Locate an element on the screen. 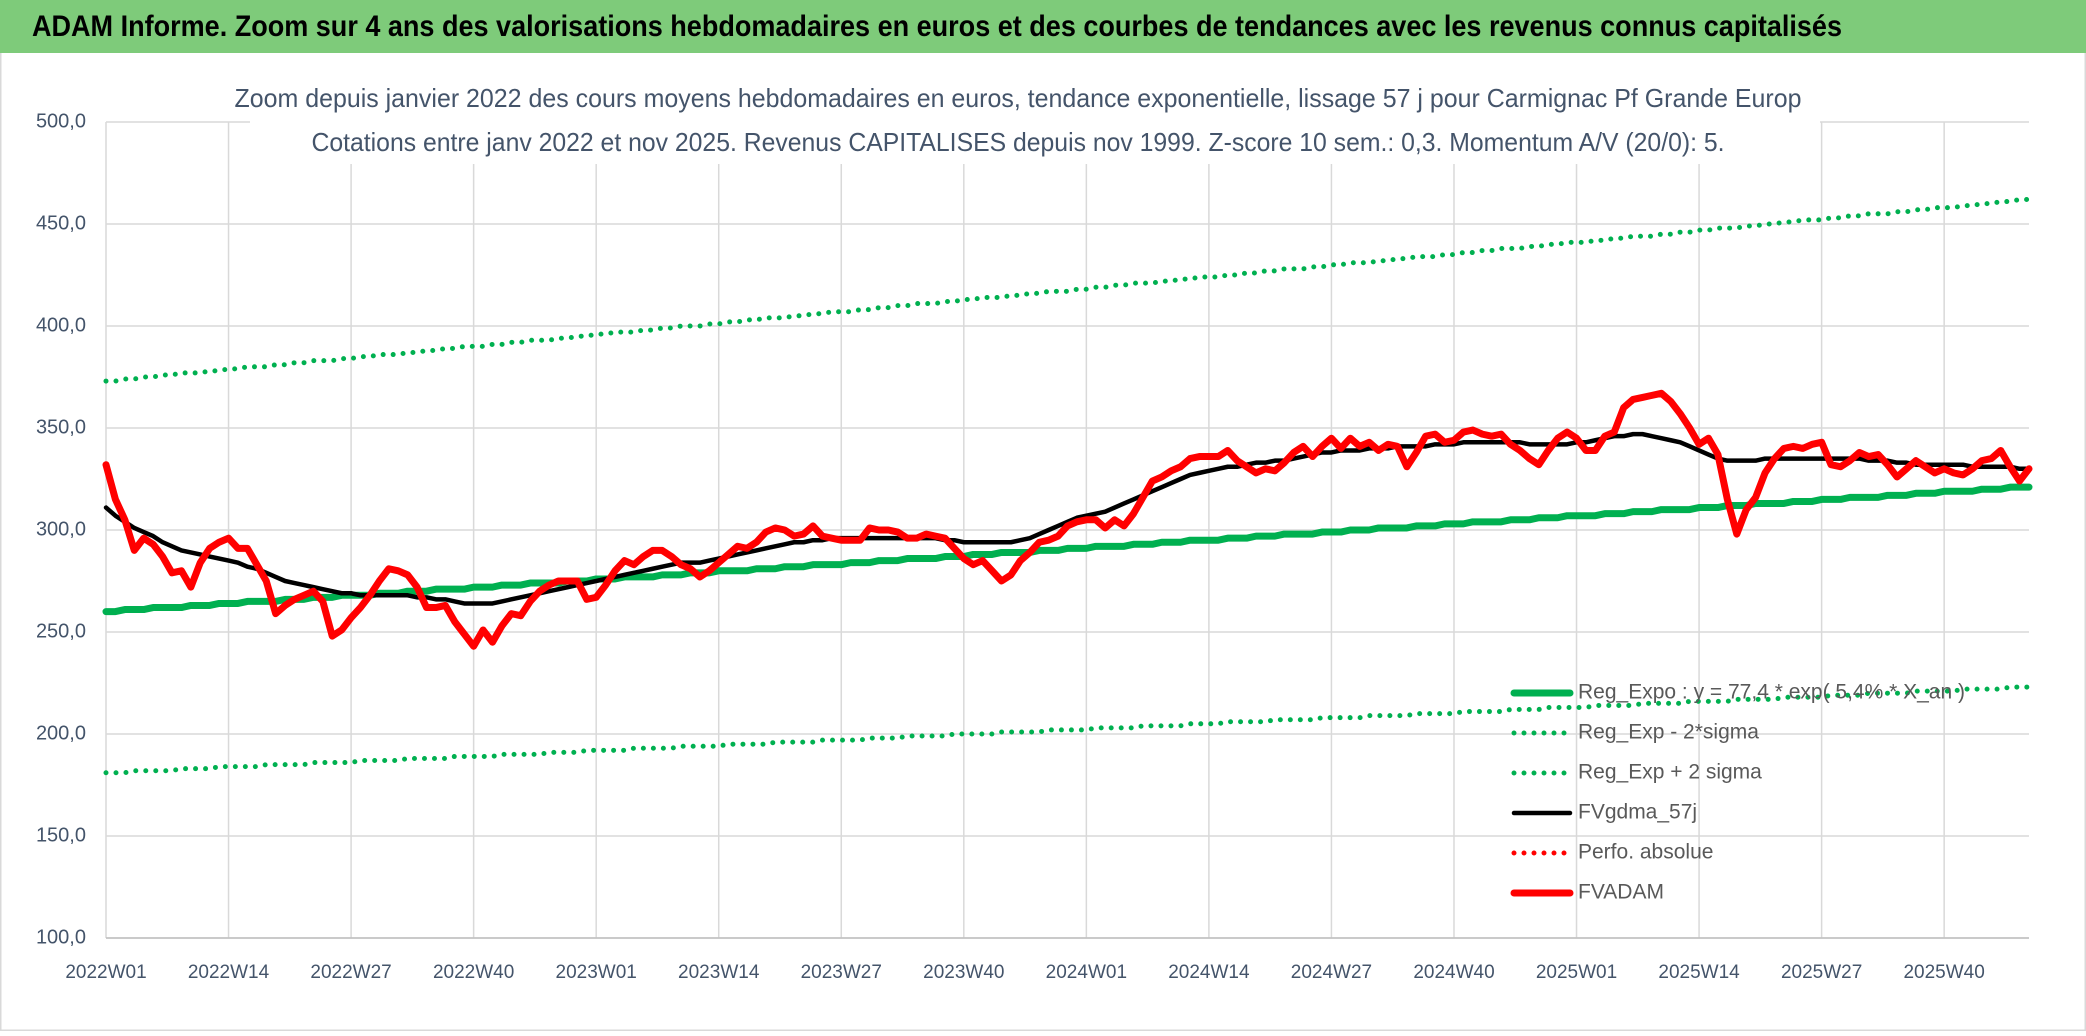 This screenshot has width=2086, height=1036. x-tick-label: 2024W27 is located at coordinates (1331, 972).